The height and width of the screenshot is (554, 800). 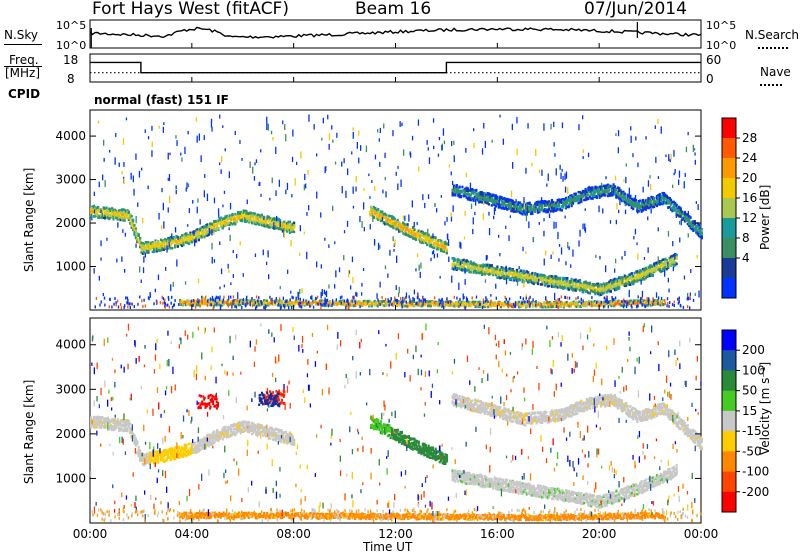 I want to click on power-colorbar-tick-label: 12, so click(x=749, y=218).